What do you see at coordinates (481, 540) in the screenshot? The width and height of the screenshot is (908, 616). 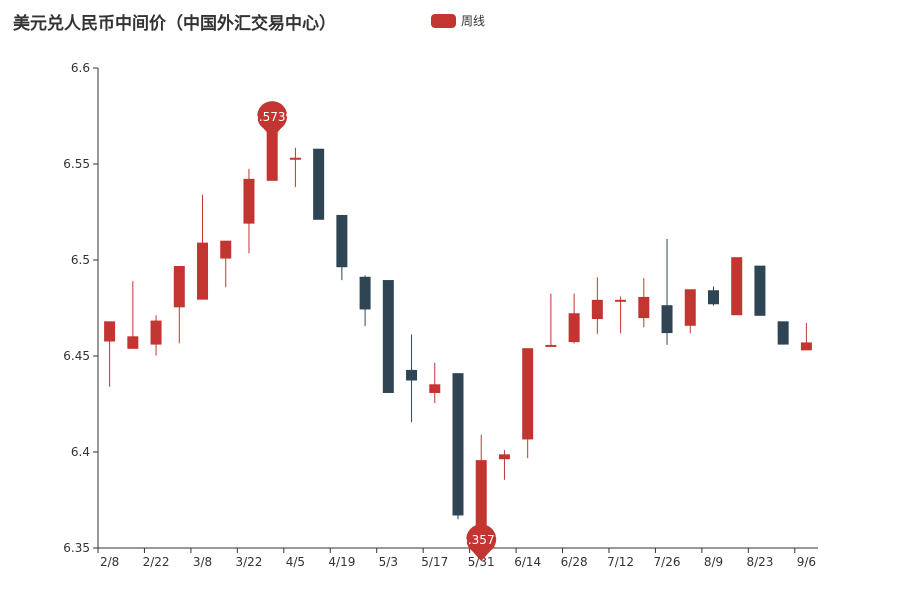 I see `pin-marker-label: 6.3572` at bounding box center [481, 540].